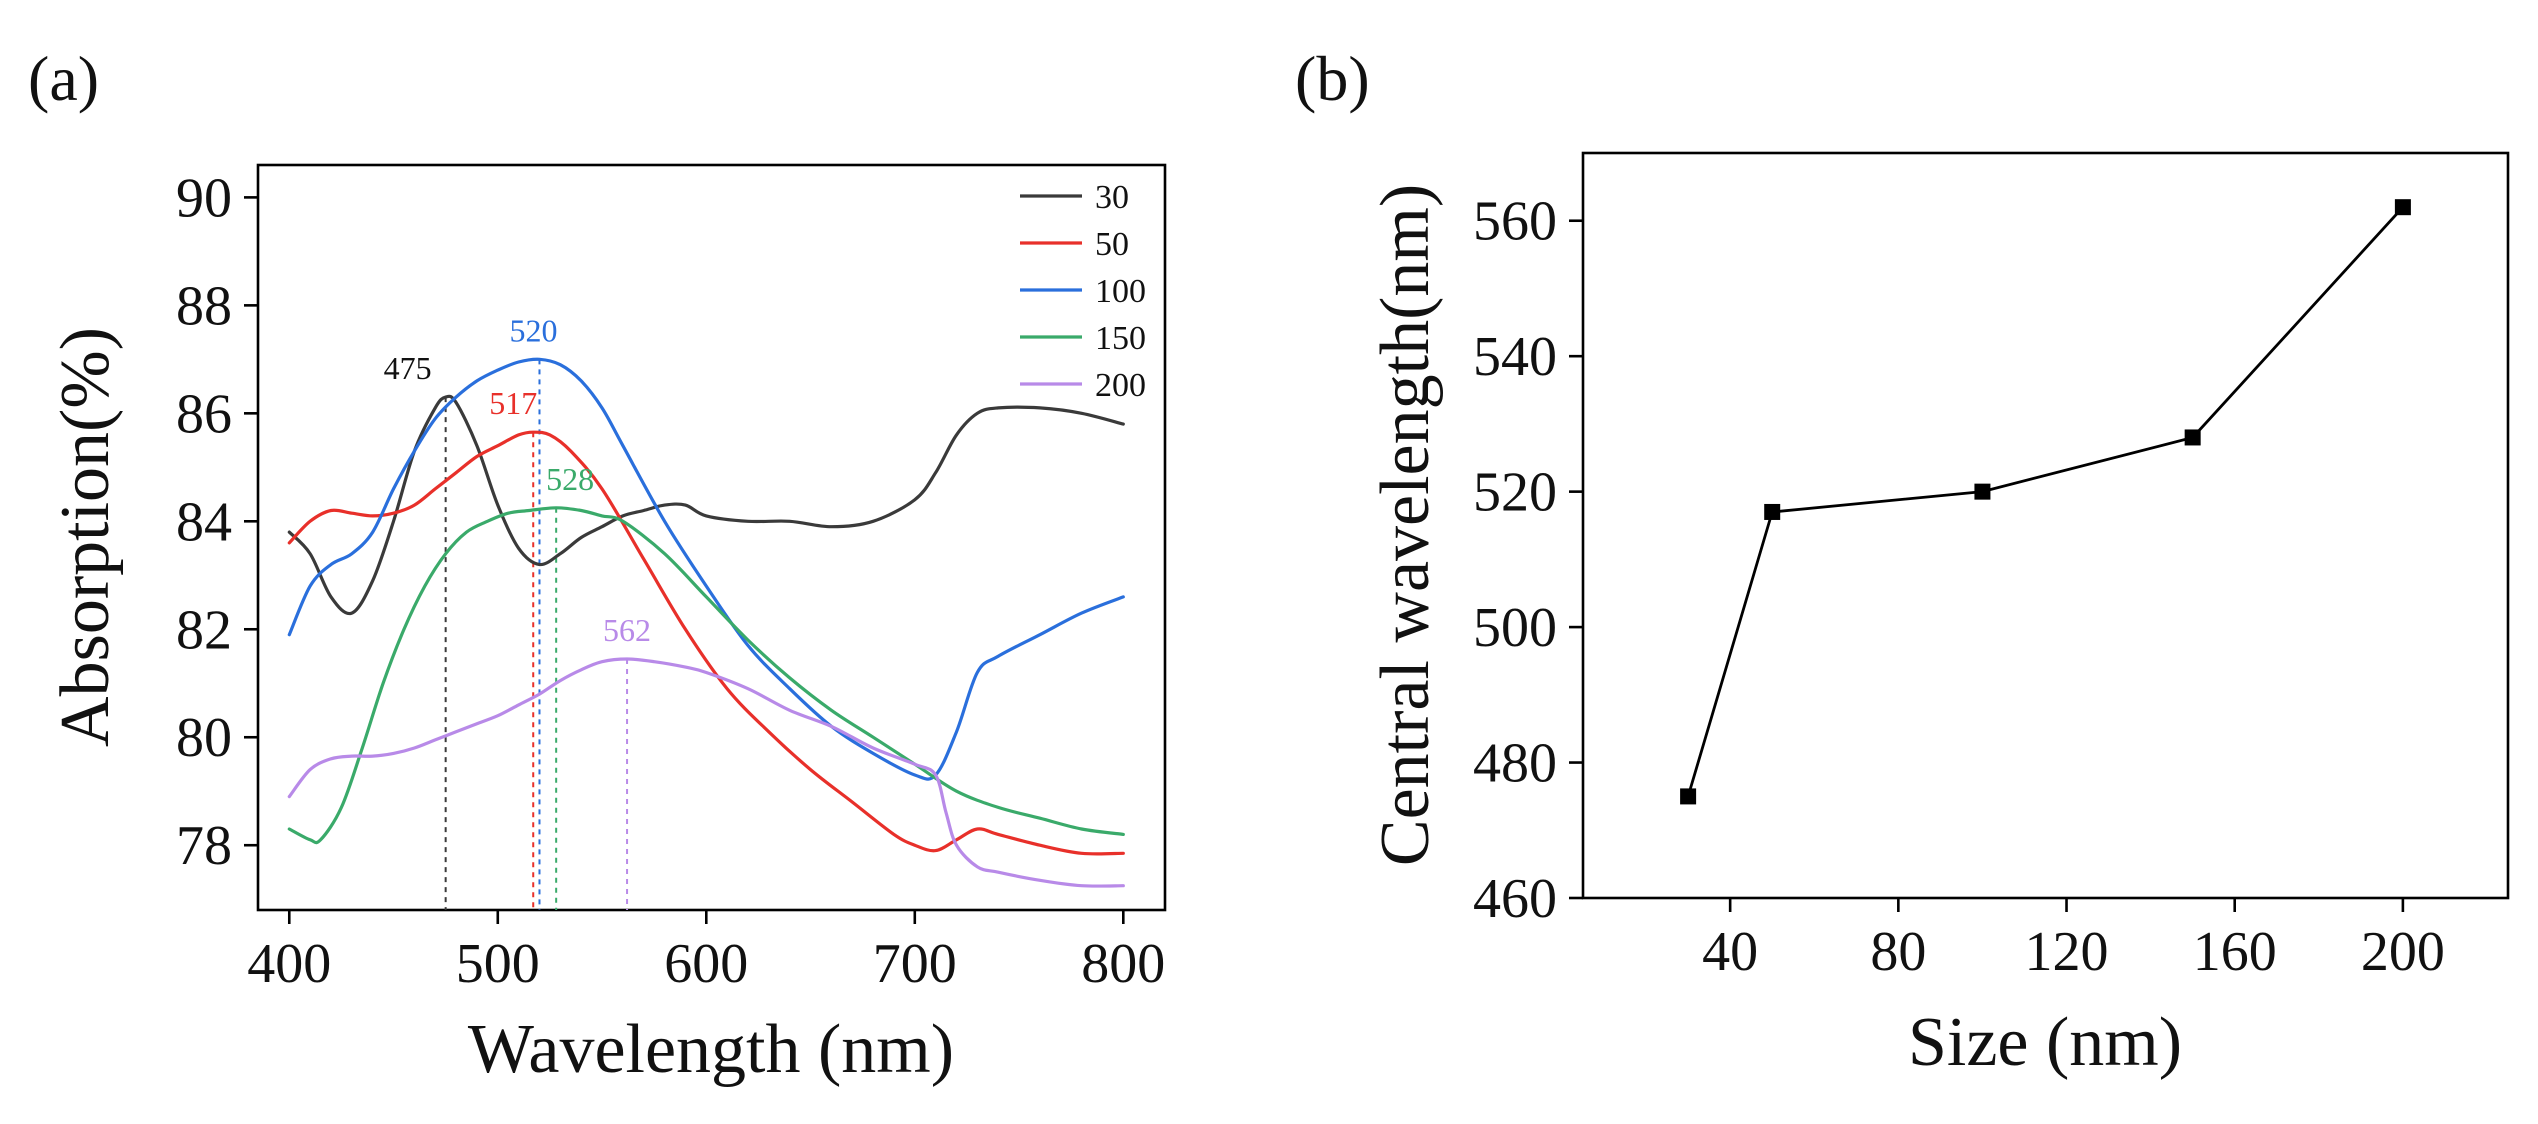 This screenshot has width=2538, height=1124. Describe the element at coordinates (1515, 493) in the screenshot. I see `chart-b-y-tick-label: 520` at that location.